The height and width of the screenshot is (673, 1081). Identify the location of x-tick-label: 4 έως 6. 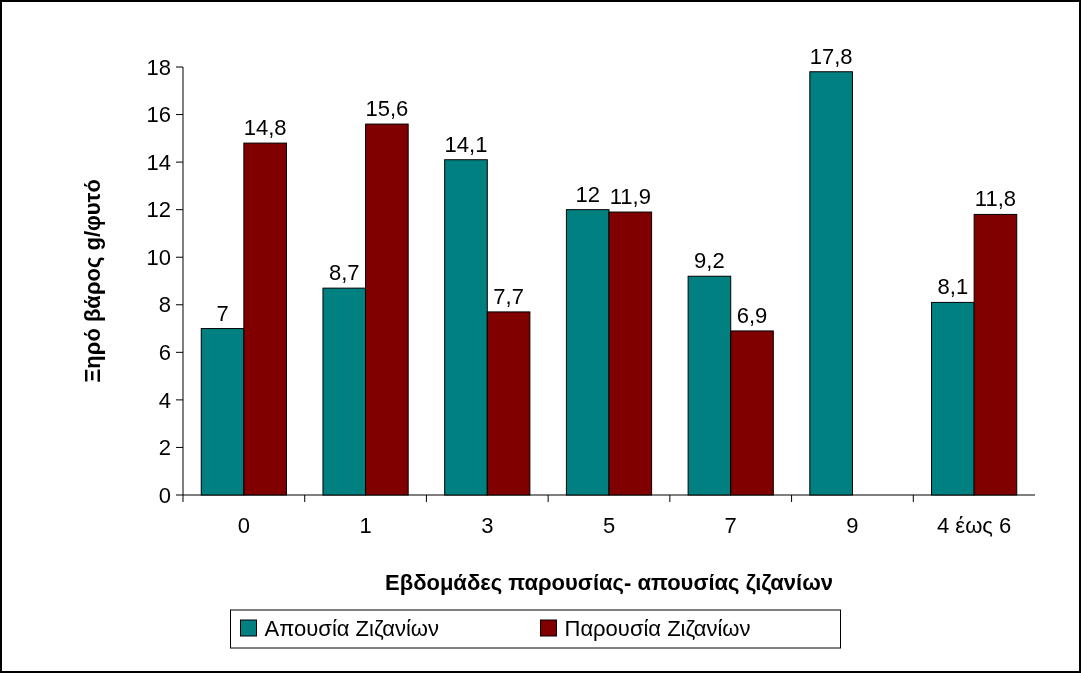
(974, 525).